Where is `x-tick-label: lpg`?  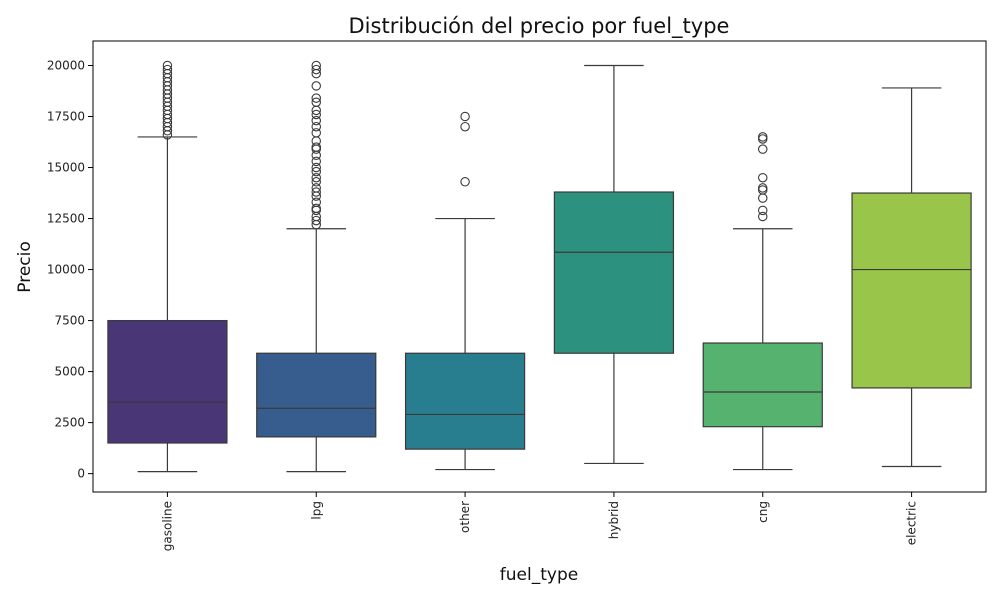 x-tick-label: lpg is located at coordinates (316, 510).